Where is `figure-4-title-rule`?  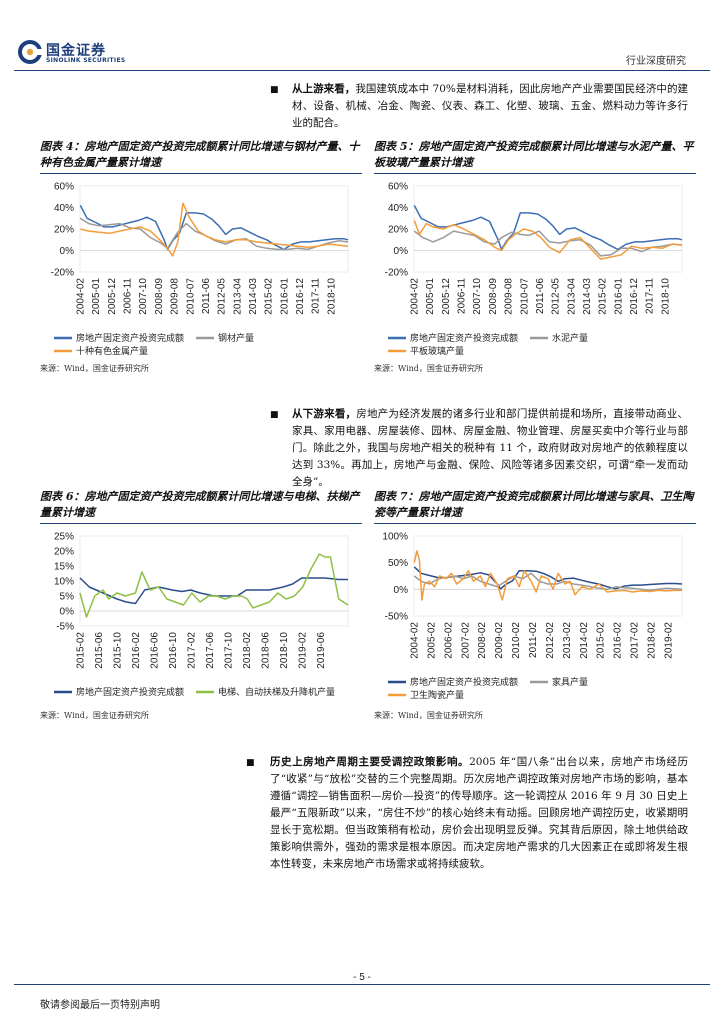 figure-4-title-rule is located at coordinates (201, 173).